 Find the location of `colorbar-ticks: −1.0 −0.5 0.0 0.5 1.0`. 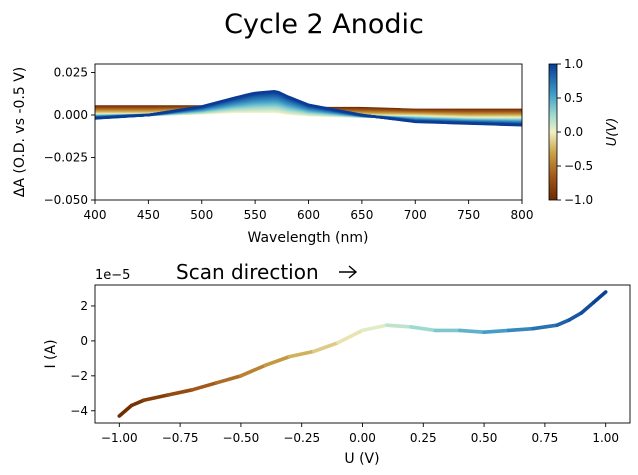

colorbar-ticks: −1.0 −0.5 0.0 0.5 1.0 is located at coordinates (575, 132).